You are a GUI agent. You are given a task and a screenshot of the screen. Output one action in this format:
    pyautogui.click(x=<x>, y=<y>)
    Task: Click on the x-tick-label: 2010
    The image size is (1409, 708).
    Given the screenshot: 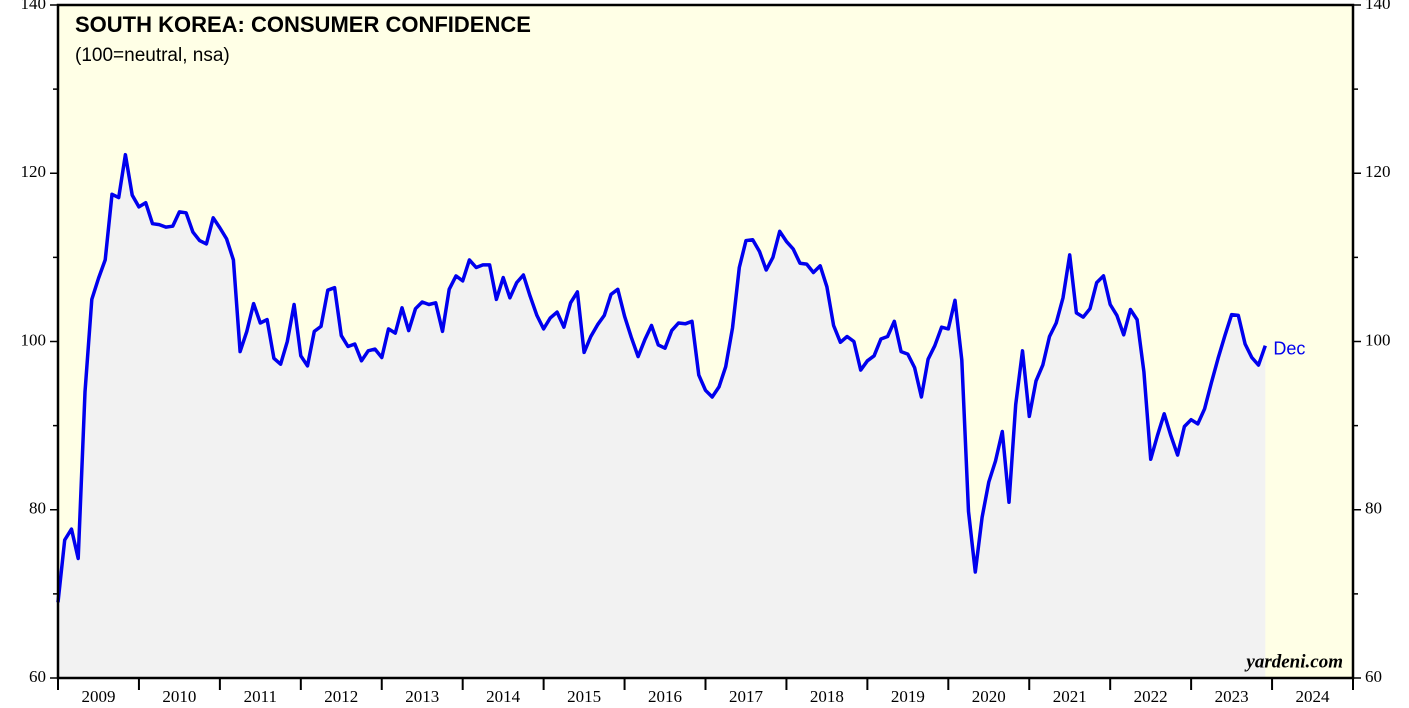 What is the action you would take?
    pyautogui.click(x=179, y=696)
    